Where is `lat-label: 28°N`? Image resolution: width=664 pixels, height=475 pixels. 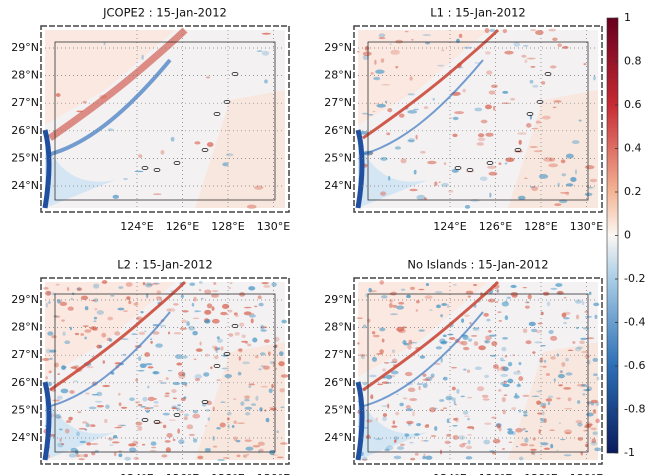
lat-label: 28°N is located at coordinates (25, 75).